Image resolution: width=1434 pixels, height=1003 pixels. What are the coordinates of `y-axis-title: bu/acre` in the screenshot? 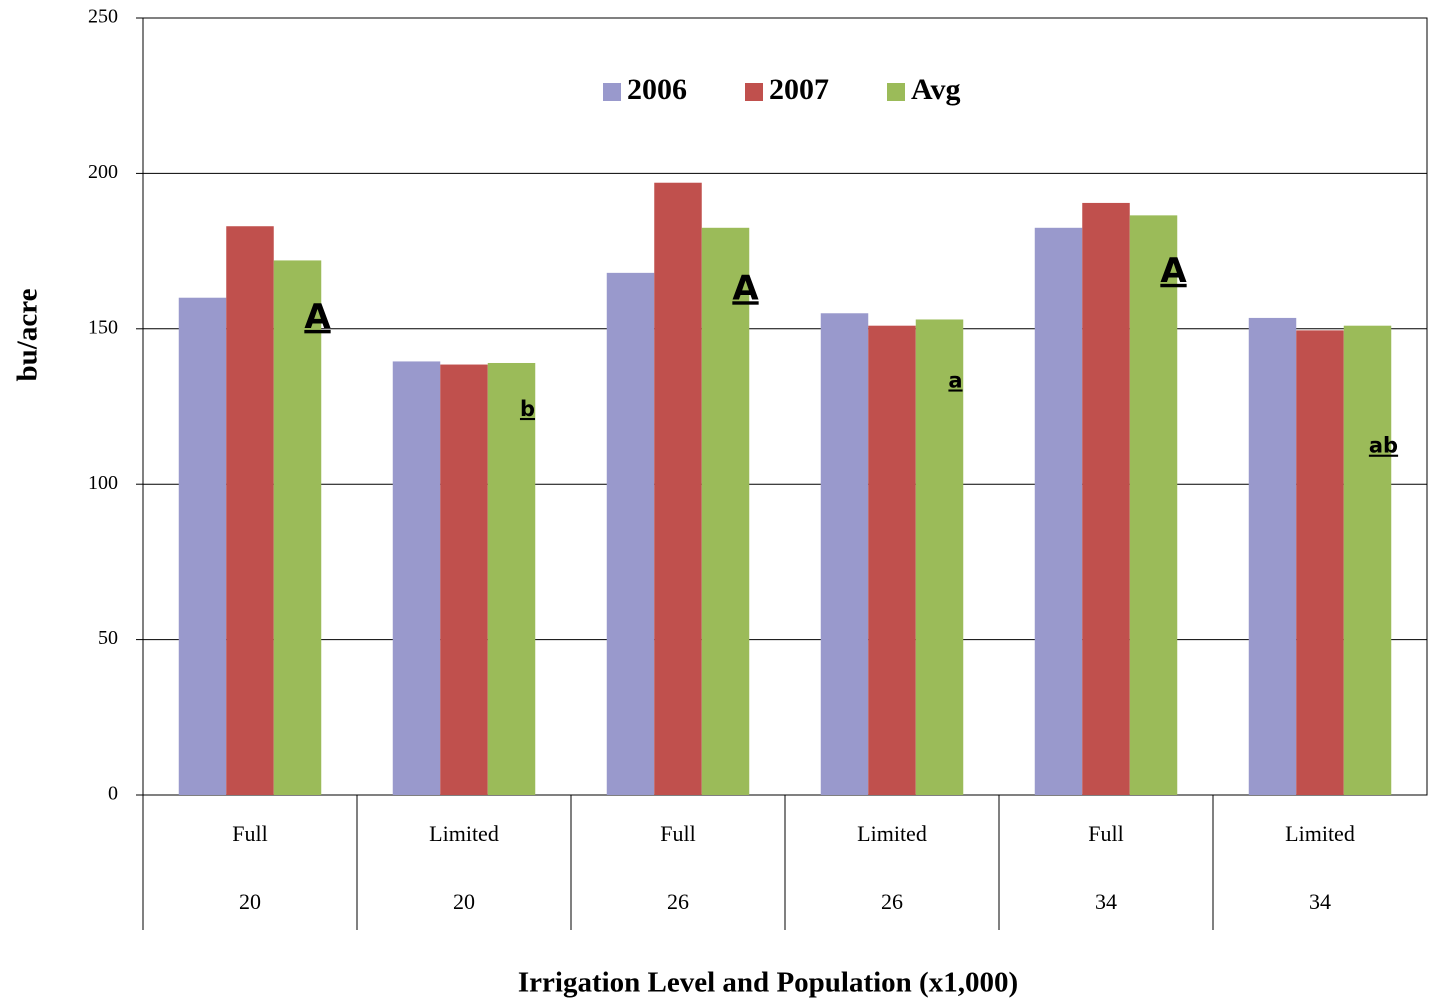 It's located at (28, 334).